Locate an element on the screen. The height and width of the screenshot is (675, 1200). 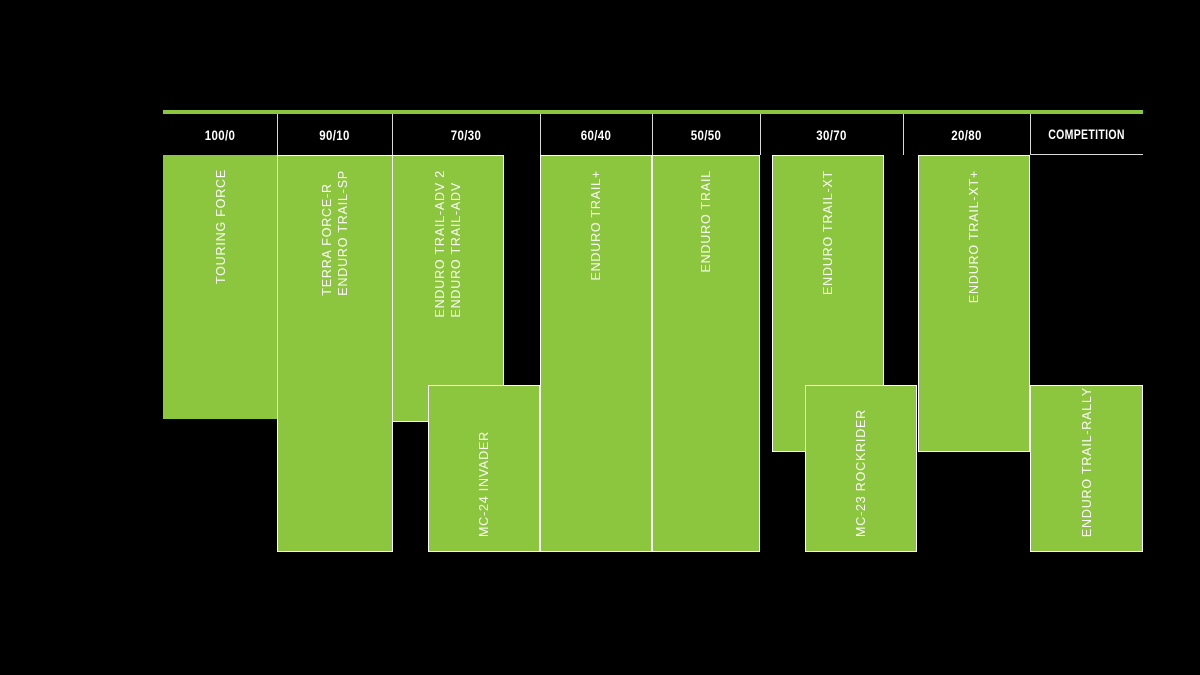
bar-label-line-1: ENDURO TRAIL-XT is located at coordinates (828, 232).